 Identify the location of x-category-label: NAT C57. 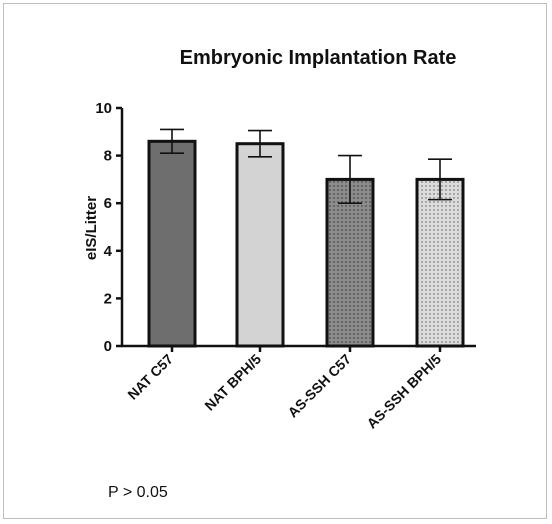
(150, 377).